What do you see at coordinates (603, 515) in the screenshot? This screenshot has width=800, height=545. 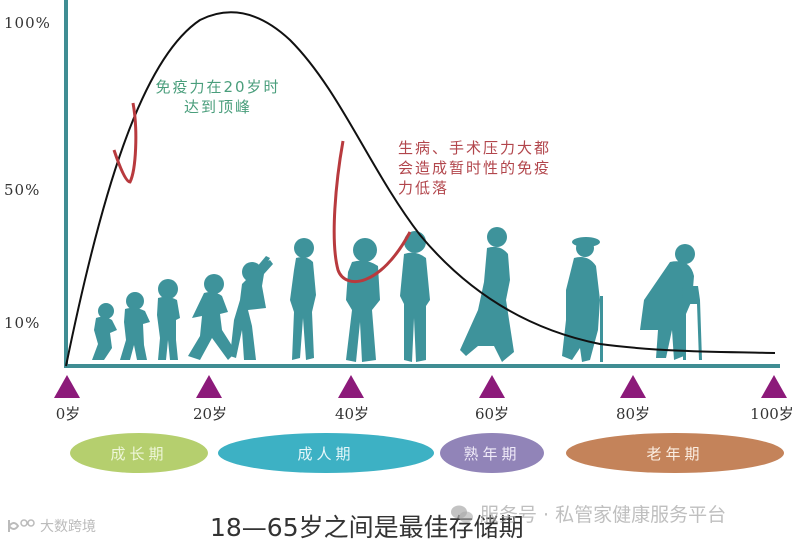 I see `watermark-service-text: 服务号 · 私管家健康服务平台` at bounding box center [603, 515].